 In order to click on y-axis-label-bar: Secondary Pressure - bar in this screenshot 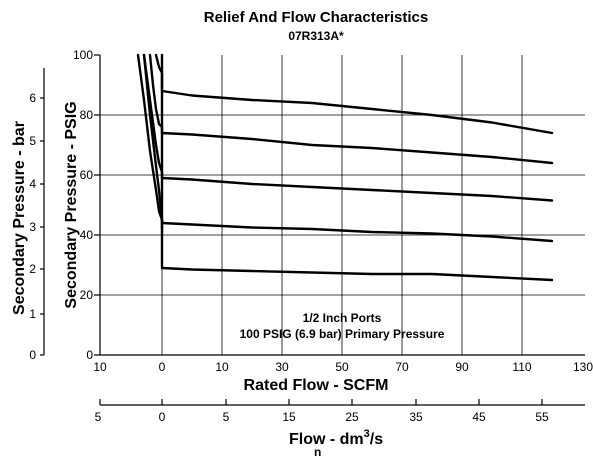, I will do `click(19, 218)`.